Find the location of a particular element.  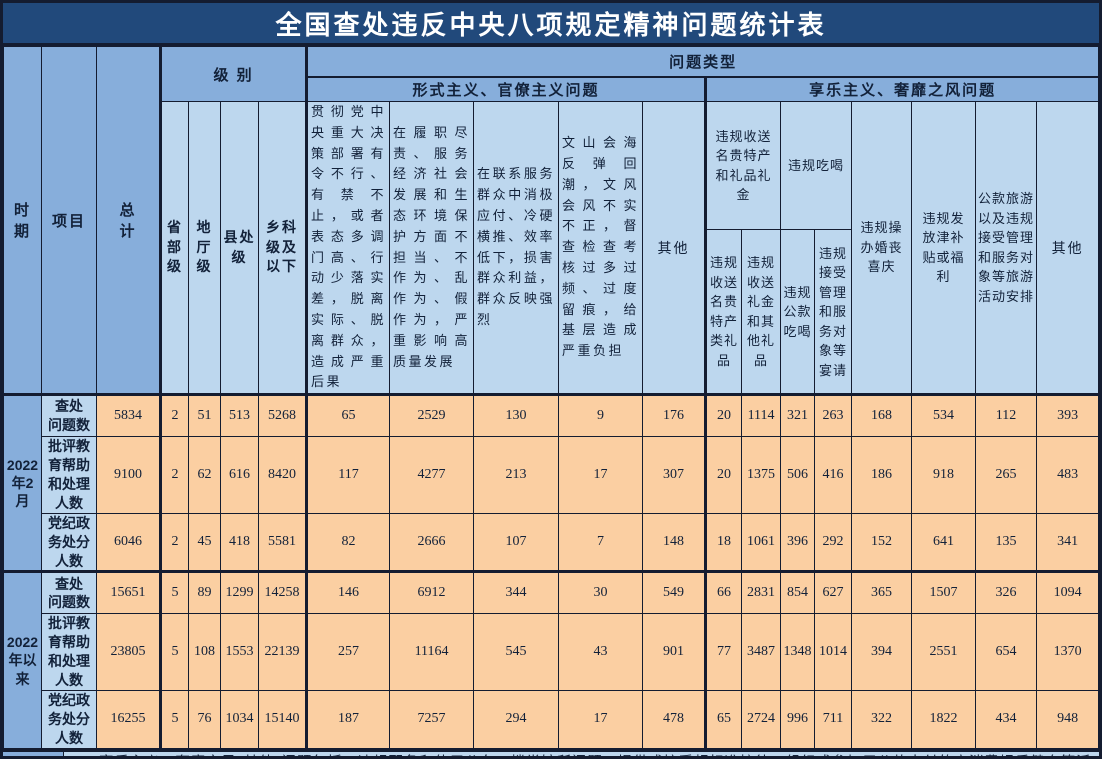

data-cell: 2666 is located at coordinates (432, 542).